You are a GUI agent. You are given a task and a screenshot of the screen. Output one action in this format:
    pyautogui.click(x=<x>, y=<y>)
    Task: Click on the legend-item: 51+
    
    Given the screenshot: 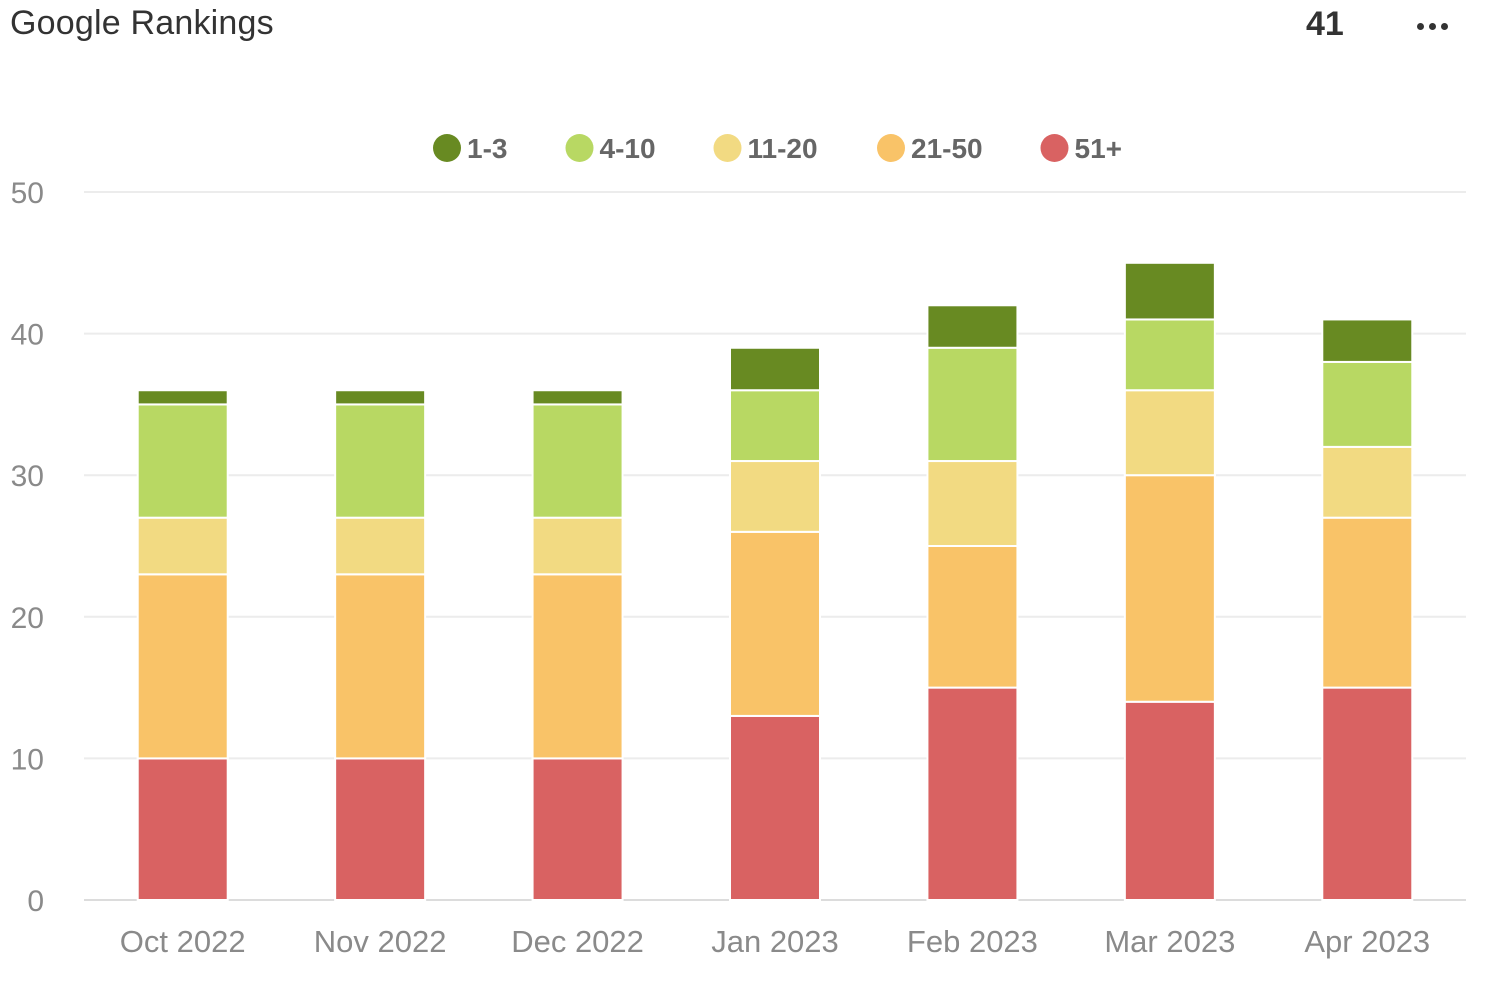 What is the action you would take?
    pyautogui.click(x=1081, y=148)
    